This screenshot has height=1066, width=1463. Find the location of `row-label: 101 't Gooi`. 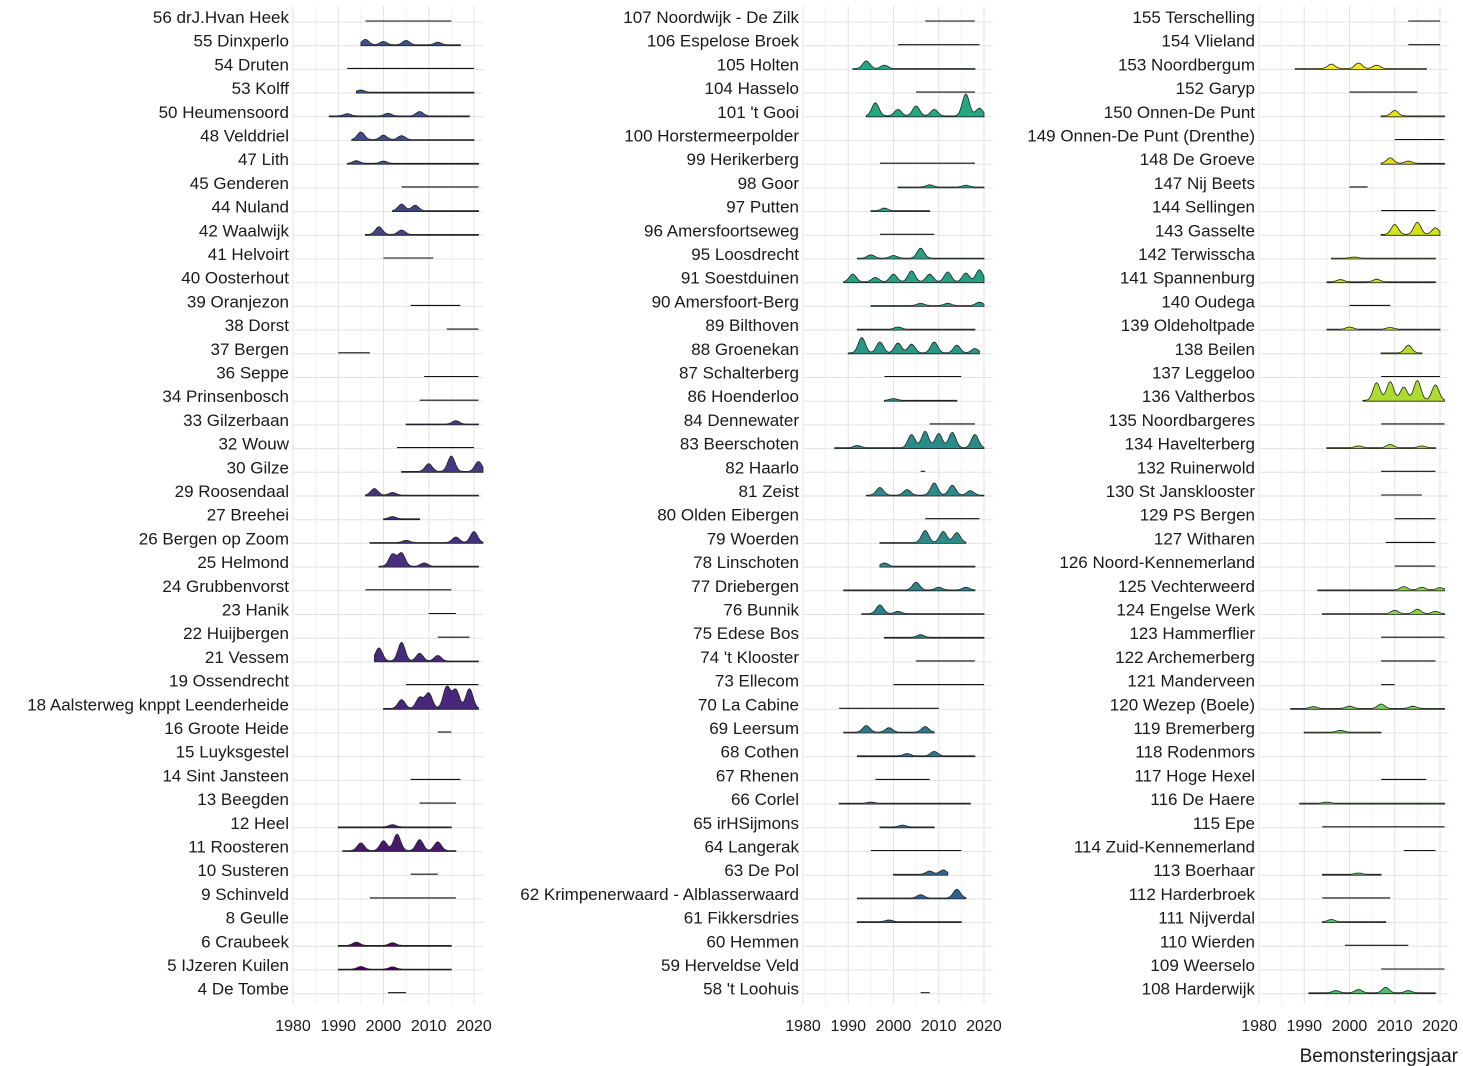

row-label: 101 't Gooi is located at coordinates (758, 112).